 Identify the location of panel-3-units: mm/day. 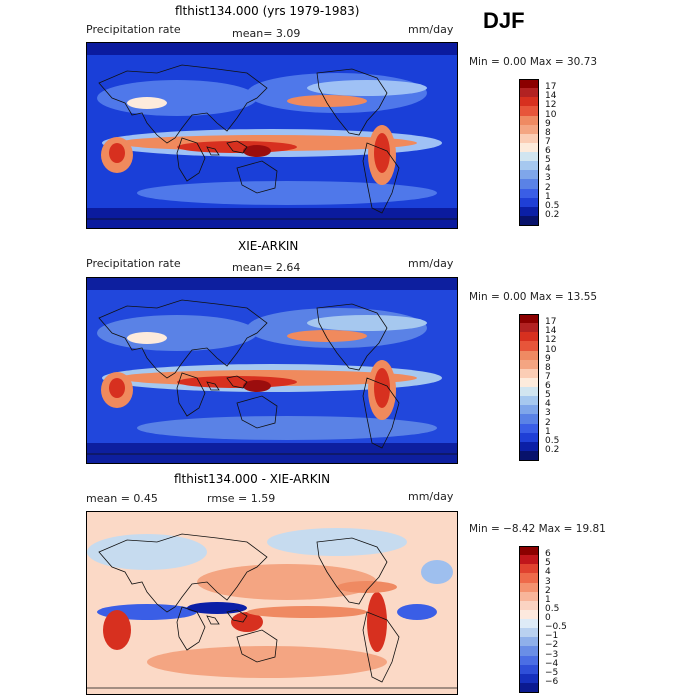
(431, 496).